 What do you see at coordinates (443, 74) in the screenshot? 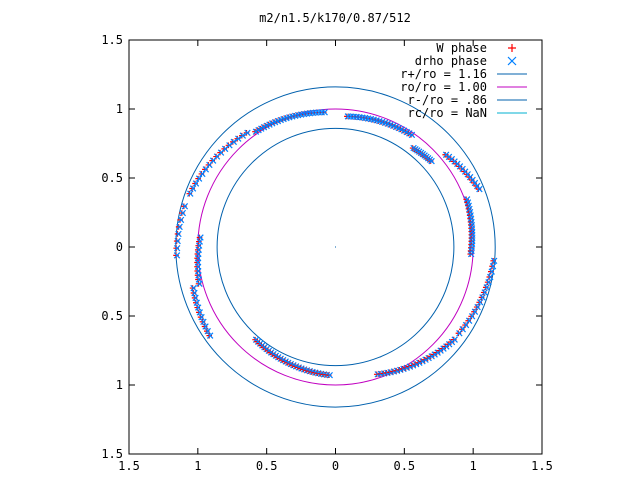
I see `legend-label: r+/ro = 1.16` at bounding box center [443, 74].